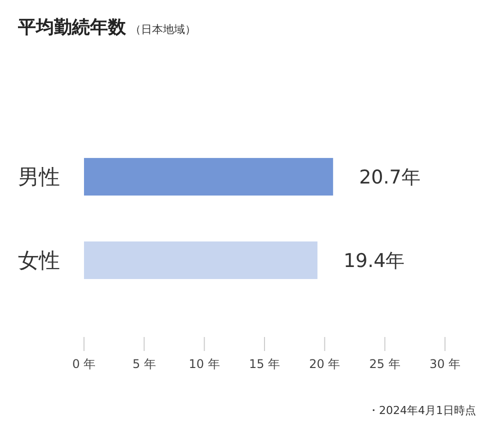 The image size is (490, 433). What do you see at coordinates (84, 364) in the screenshot?
I see `x-tick-label: 0 年` at bounding box center [84, 364].